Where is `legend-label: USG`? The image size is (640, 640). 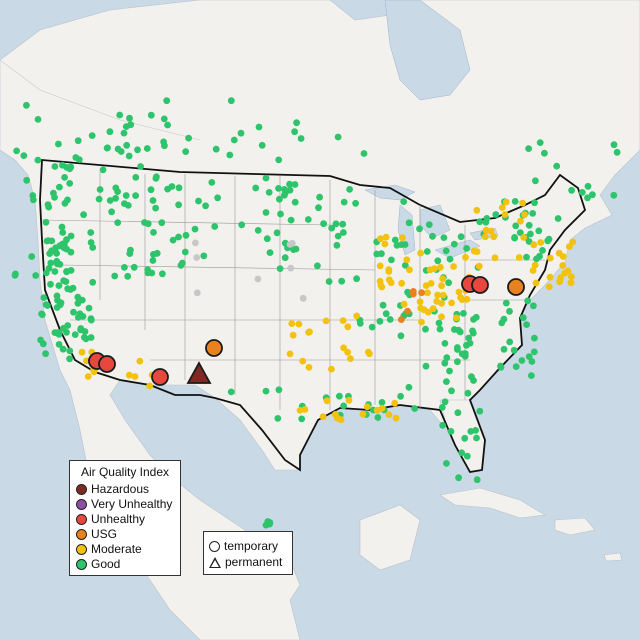
legend-label: USG is located at coordinates (104, 534).